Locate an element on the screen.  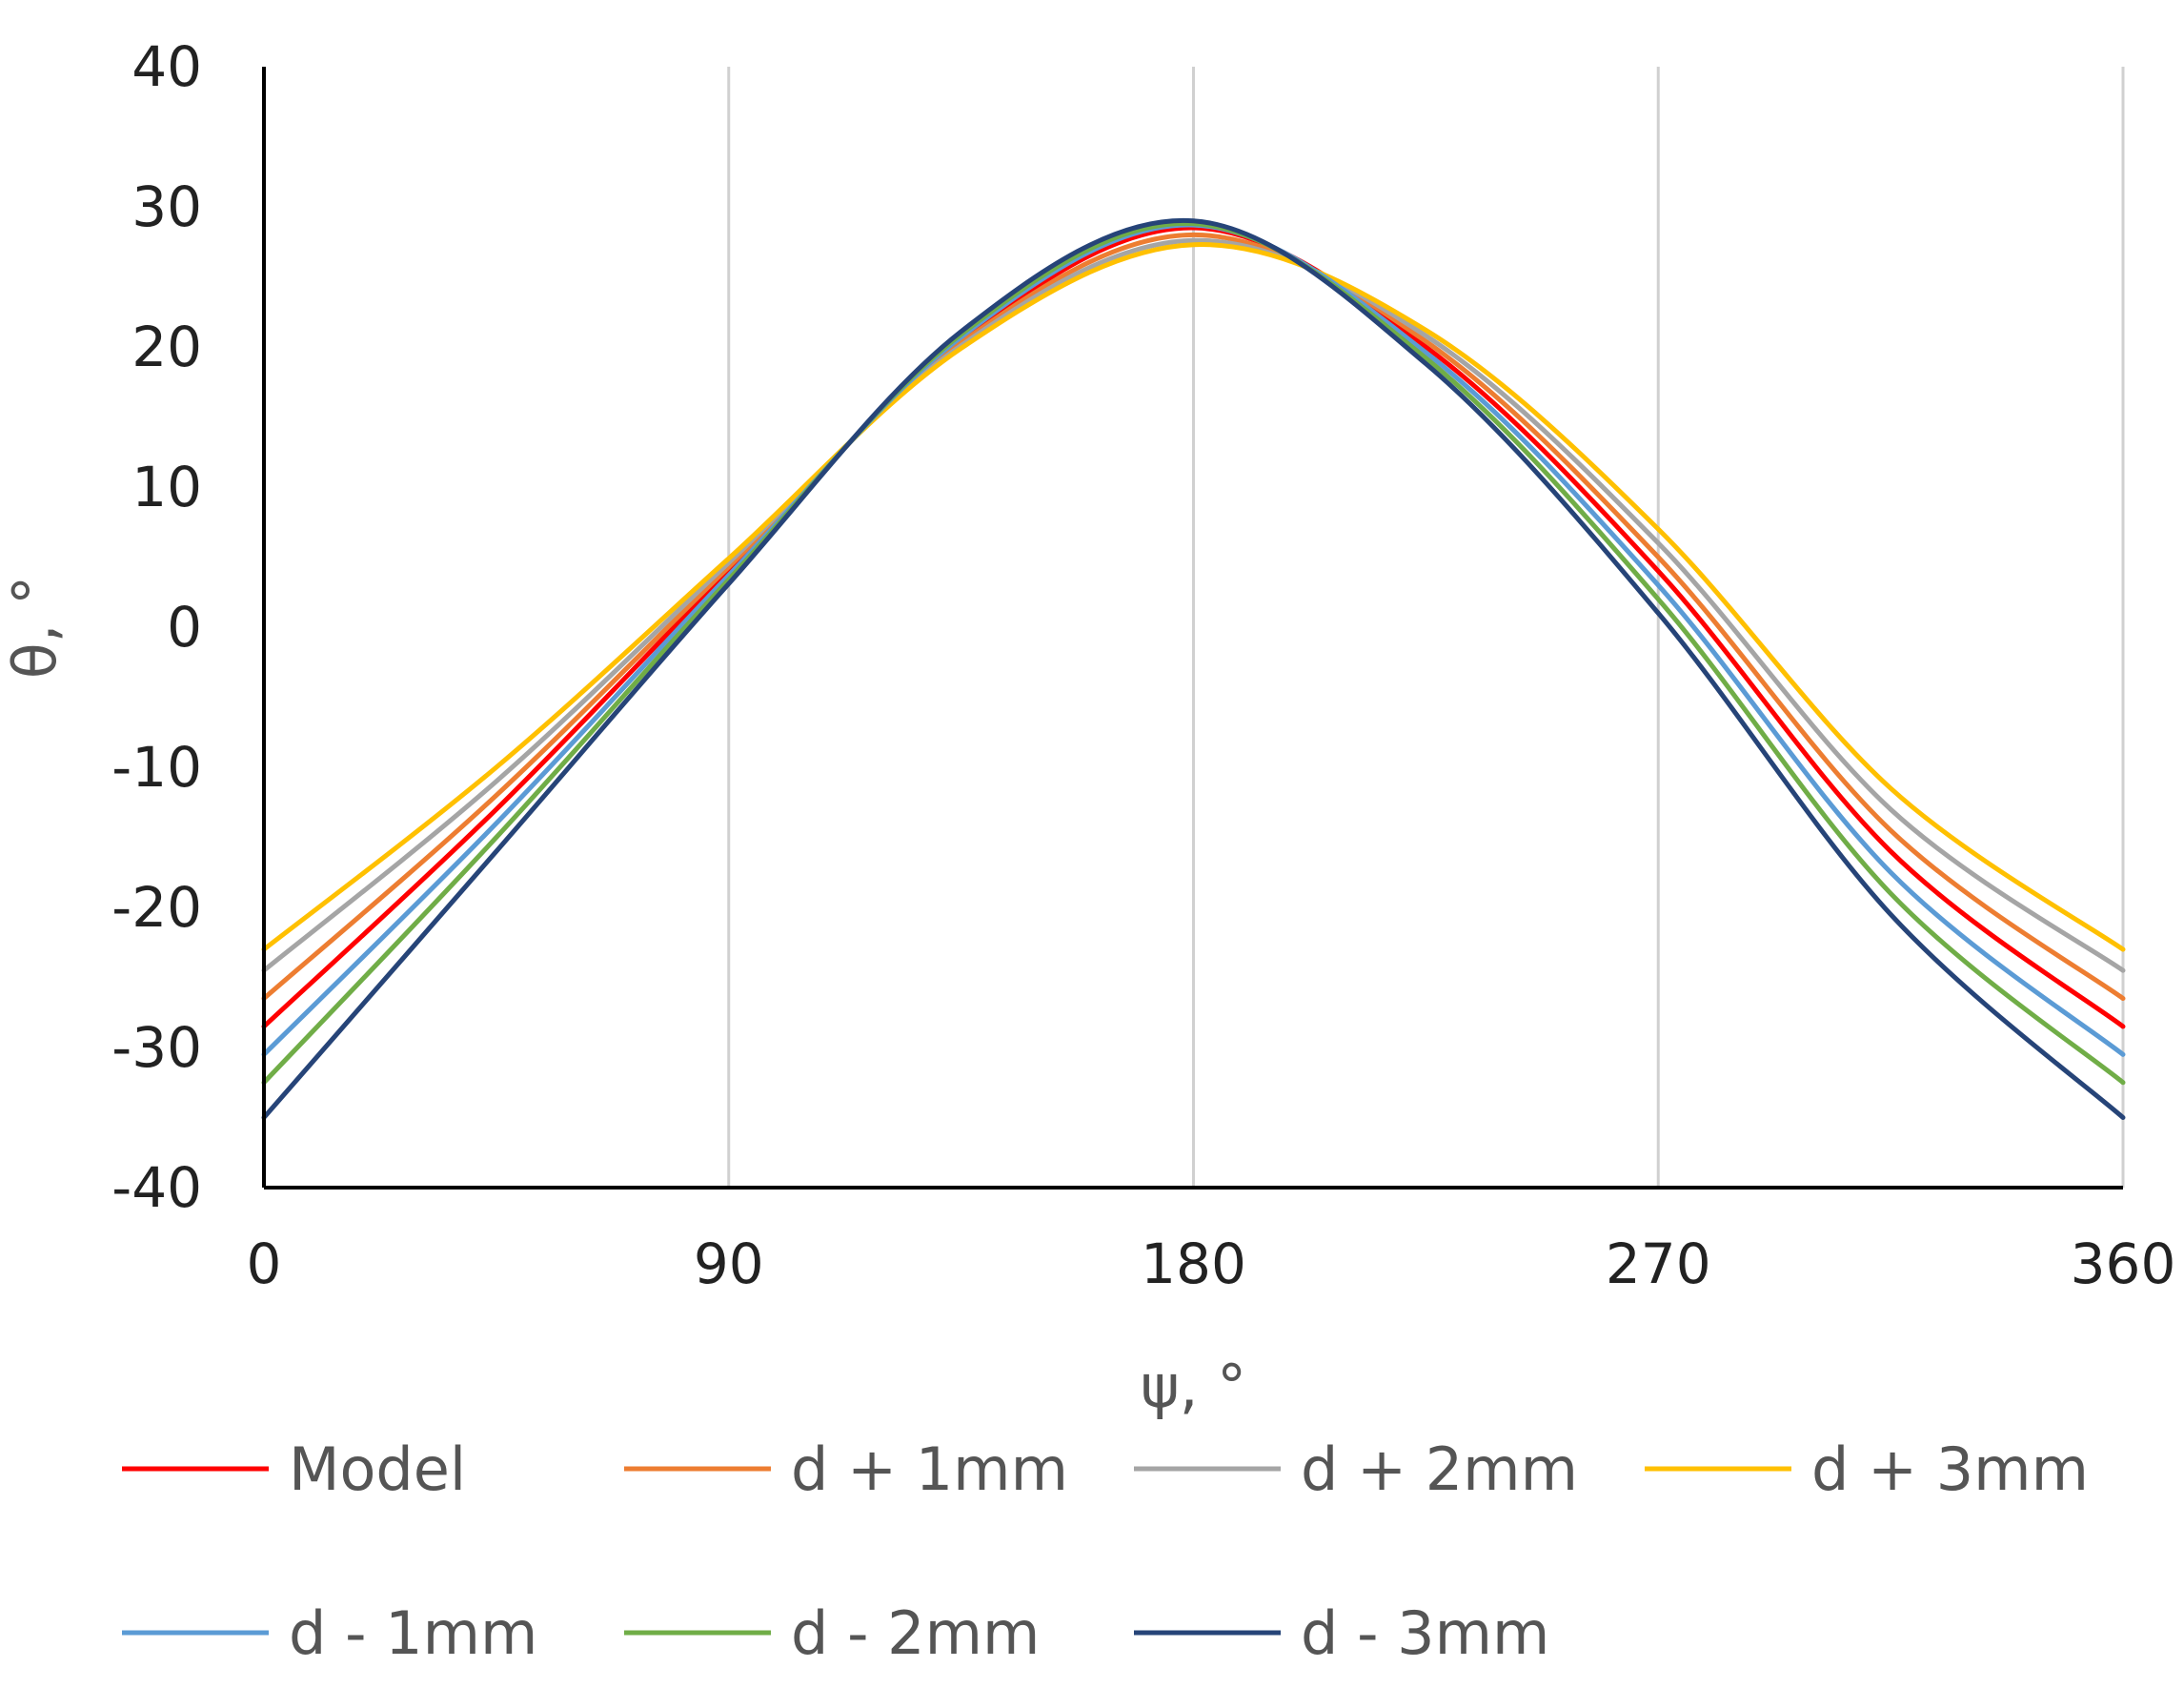
x-tick-labels: 0 90 180 270 360 is located at coordinates (1211, 1264).